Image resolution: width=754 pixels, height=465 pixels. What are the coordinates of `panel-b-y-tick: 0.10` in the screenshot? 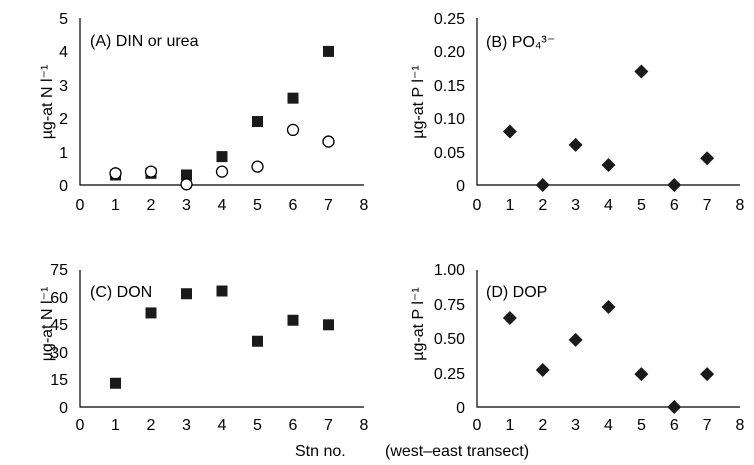 It's located at (449, 119).